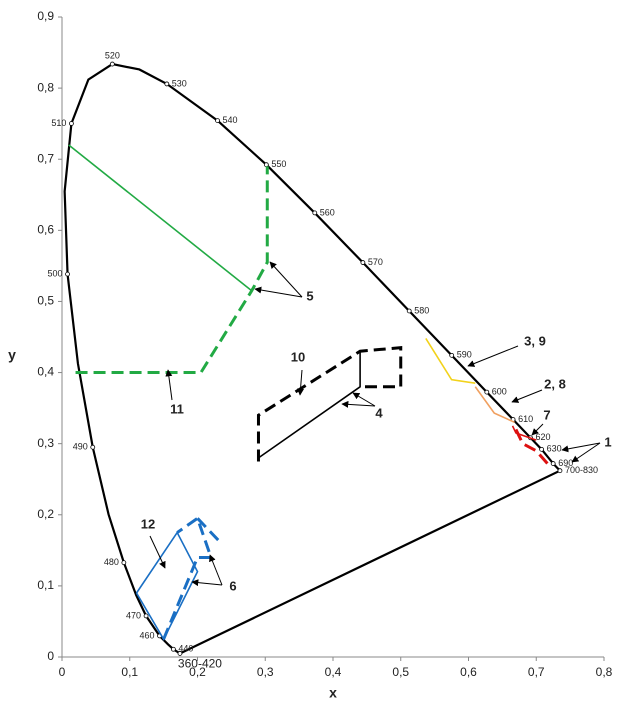 The height and width of the screenshot is (702, 627). I want to click on x-tick-label: 0,2, so click(197, 672).